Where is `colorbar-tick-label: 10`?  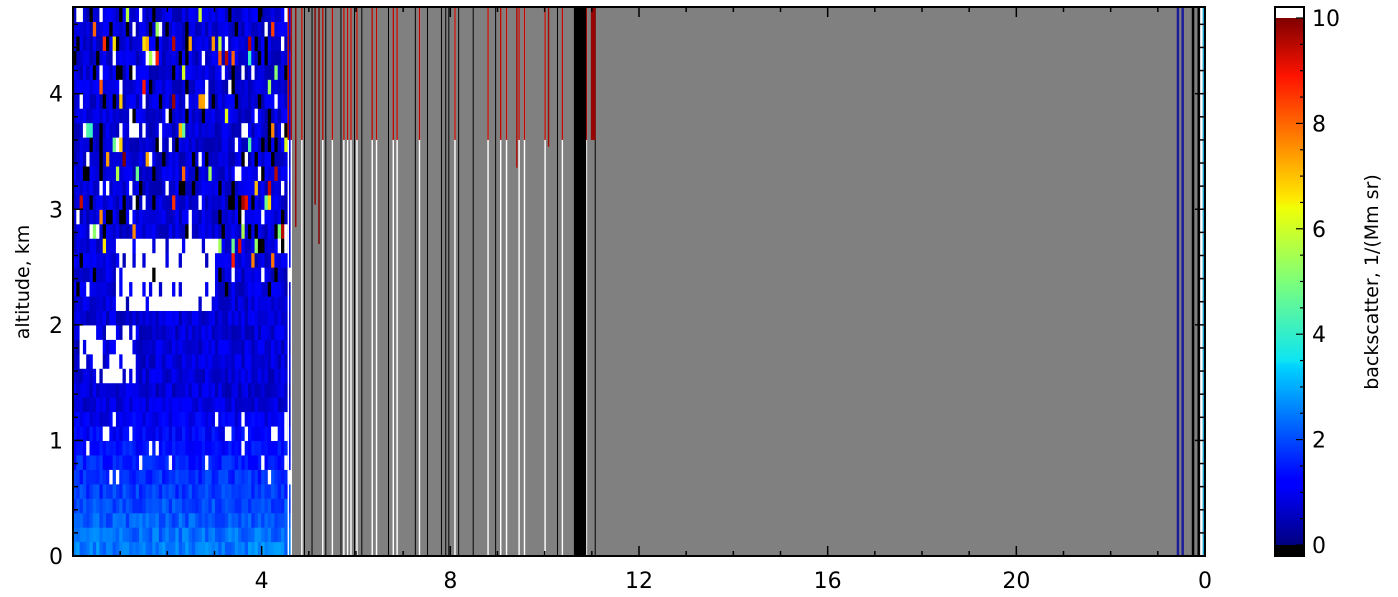 colorbar-tick-label: 10 is located at coordinates (1326, 19).